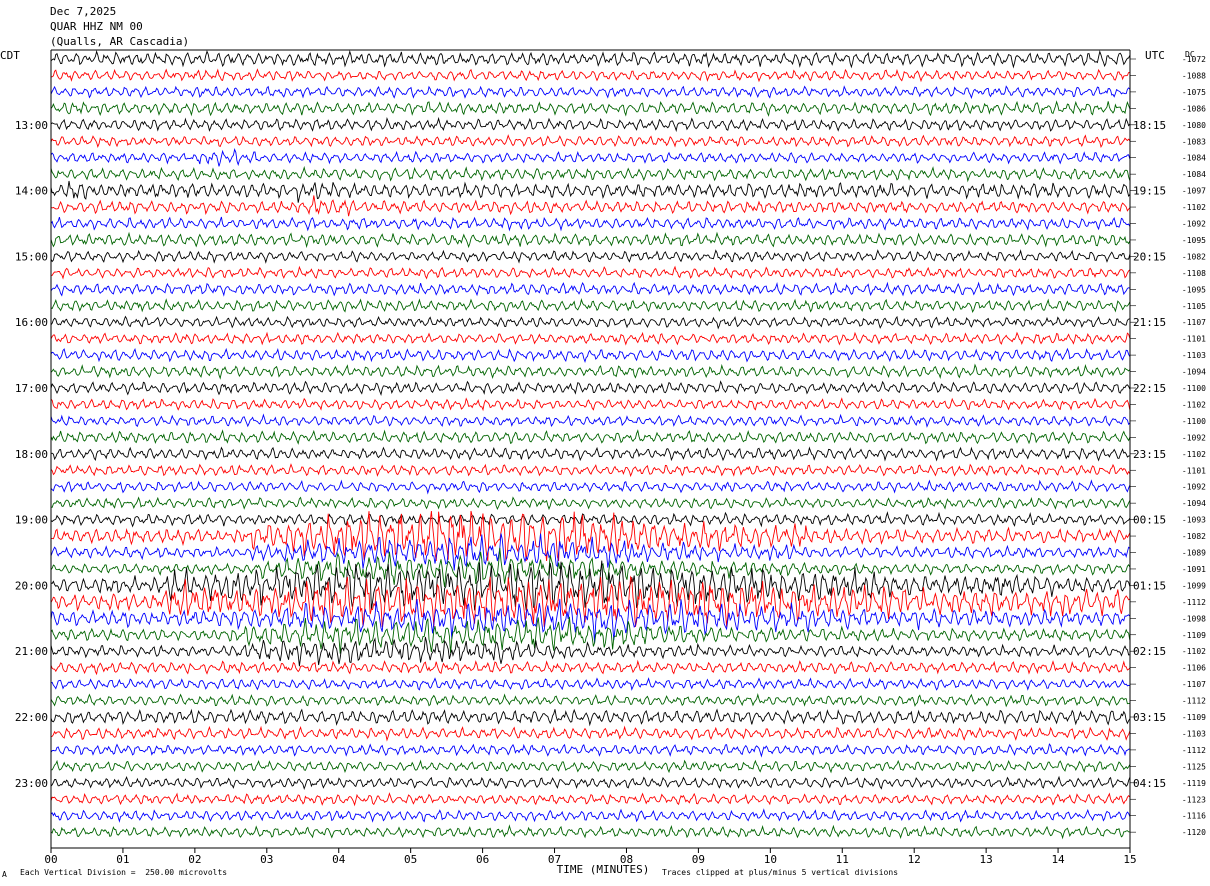  Describe the element at coordinates (83, 11) in the screenshot. I see `chart-date: Dec 7,2025` at that location.